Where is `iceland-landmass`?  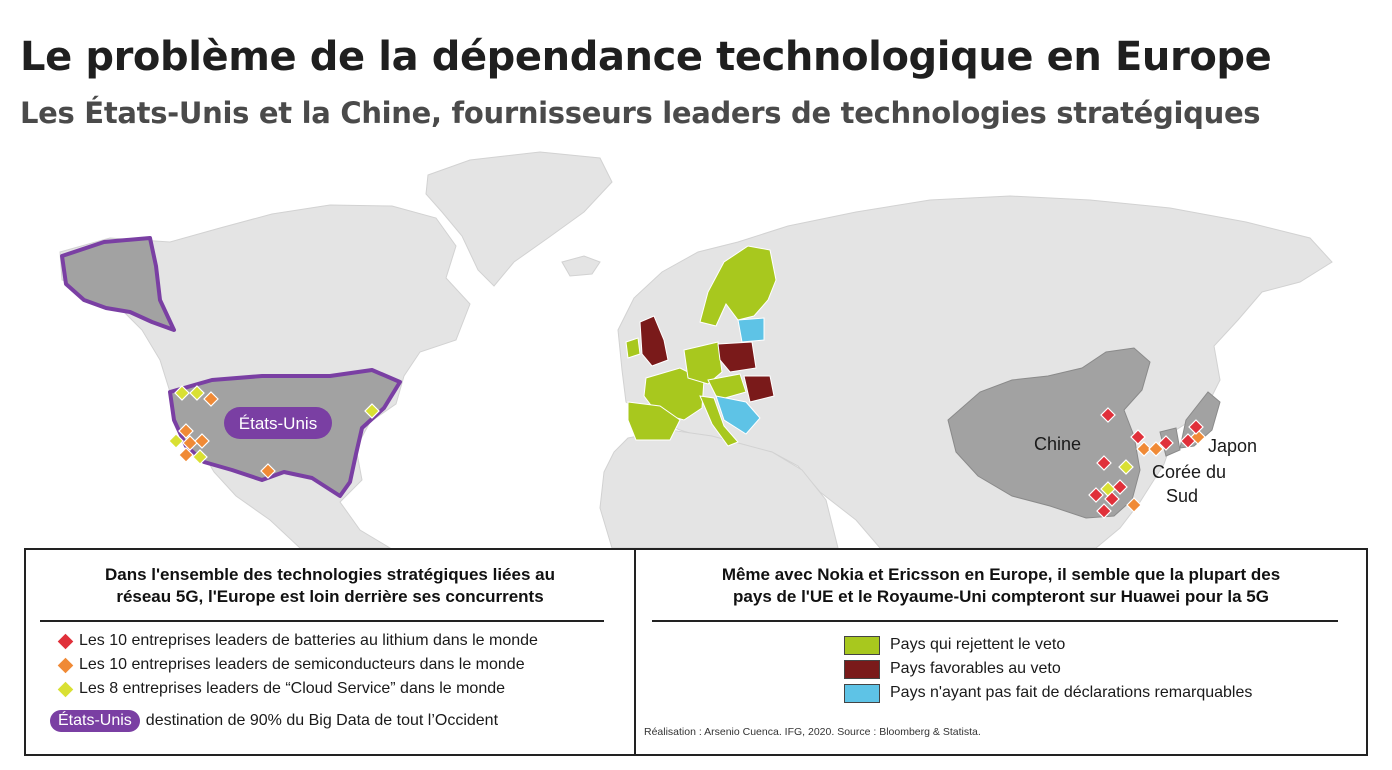 iceland-landmass is located at coordinates (581, 266).